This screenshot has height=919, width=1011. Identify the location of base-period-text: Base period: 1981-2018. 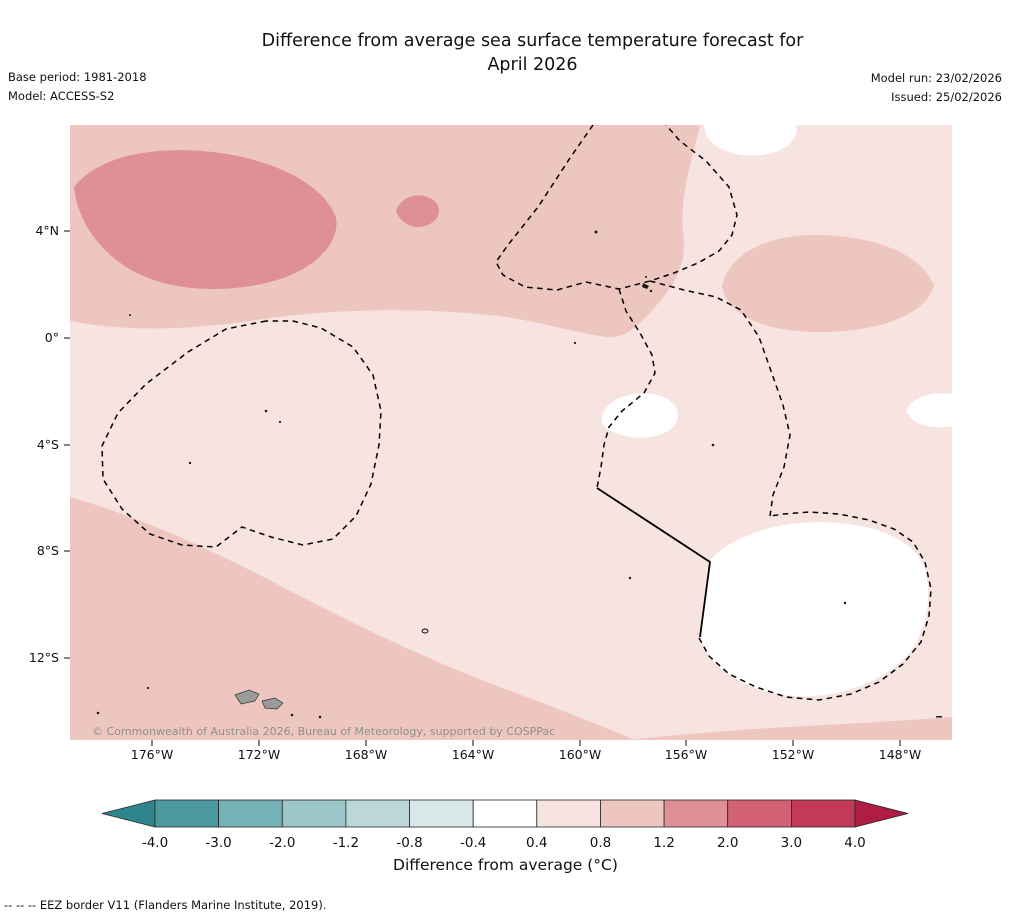
(77, 77).